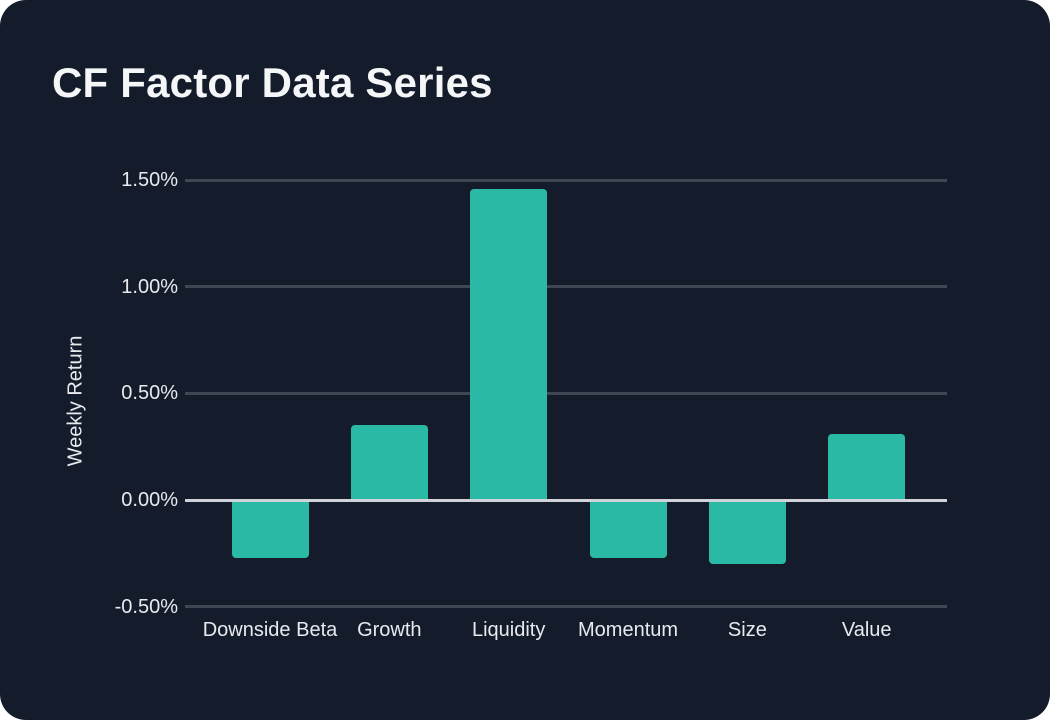  I want to click on zero-gridline, so click(566, 500).